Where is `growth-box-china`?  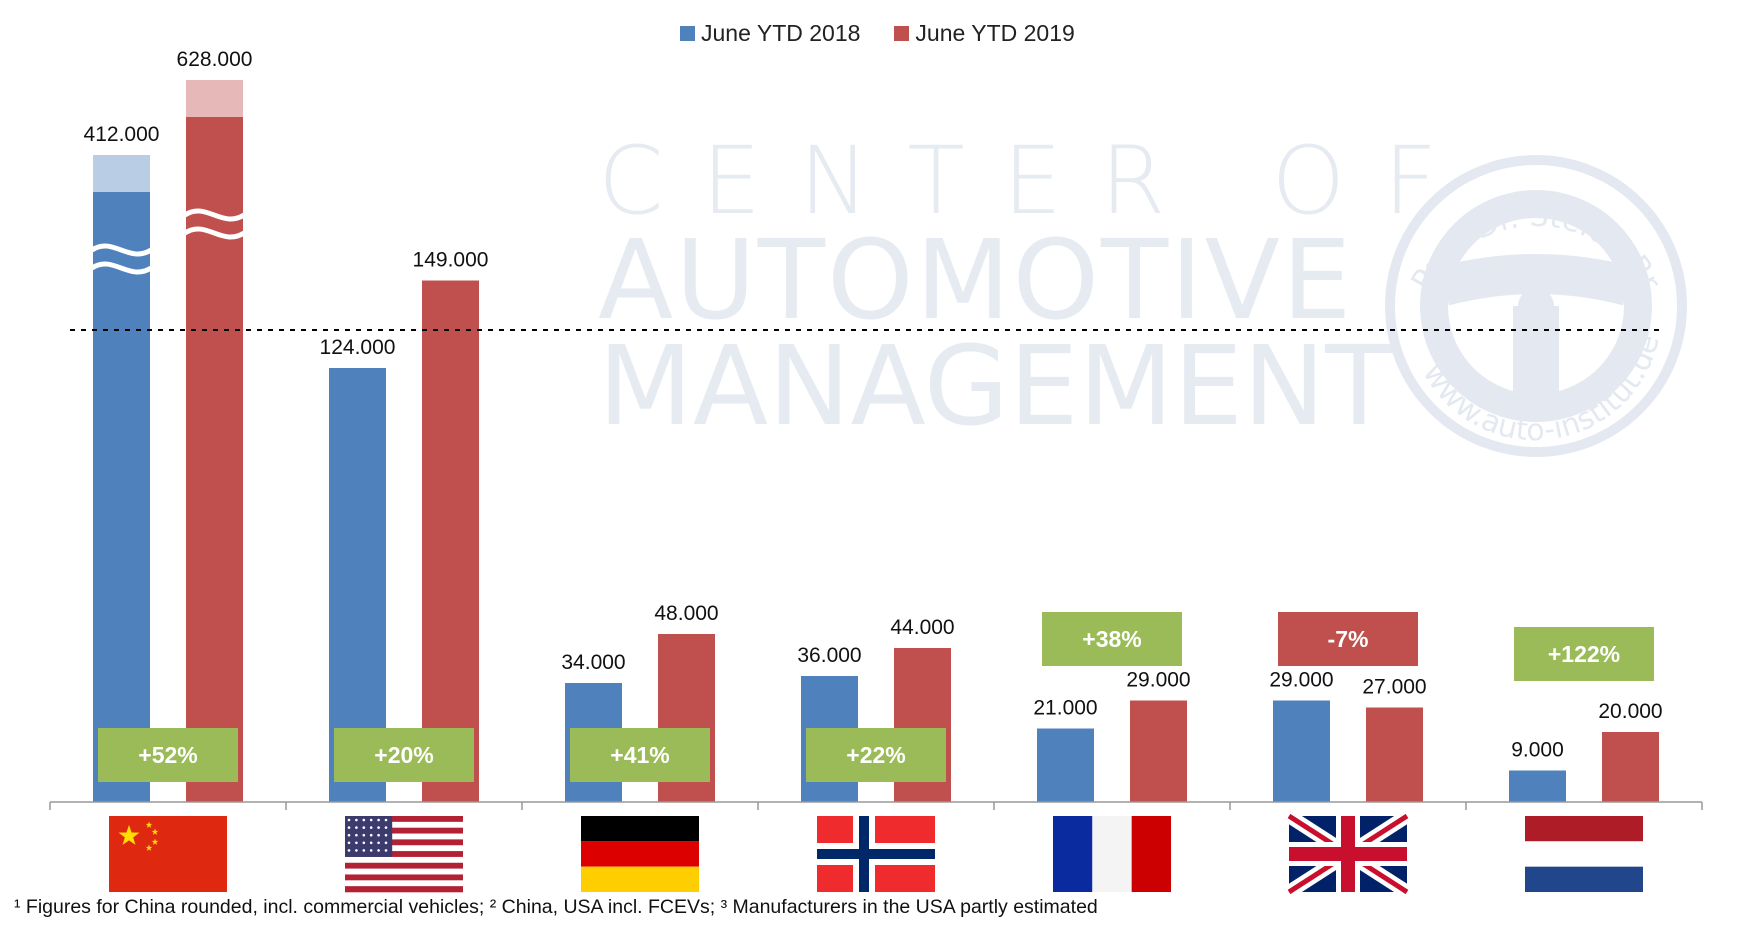 growth-box-china is located at coordinates (168, 755).